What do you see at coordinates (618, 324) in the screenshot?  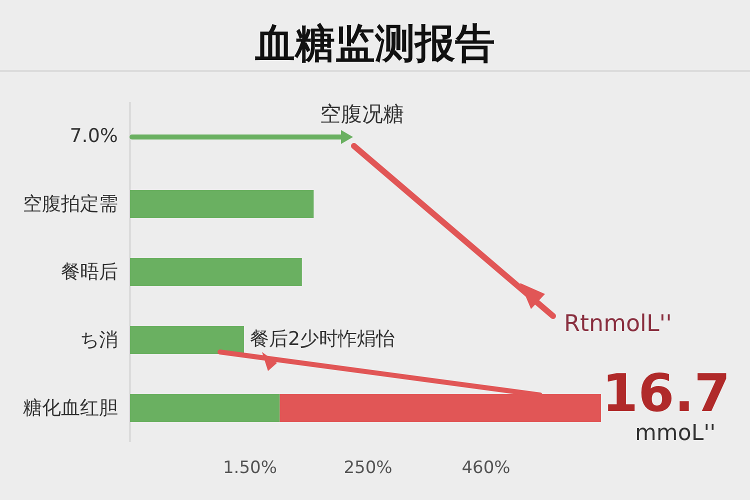 I see `annotation: RtnmolL''` at bounding box center [618, 324].